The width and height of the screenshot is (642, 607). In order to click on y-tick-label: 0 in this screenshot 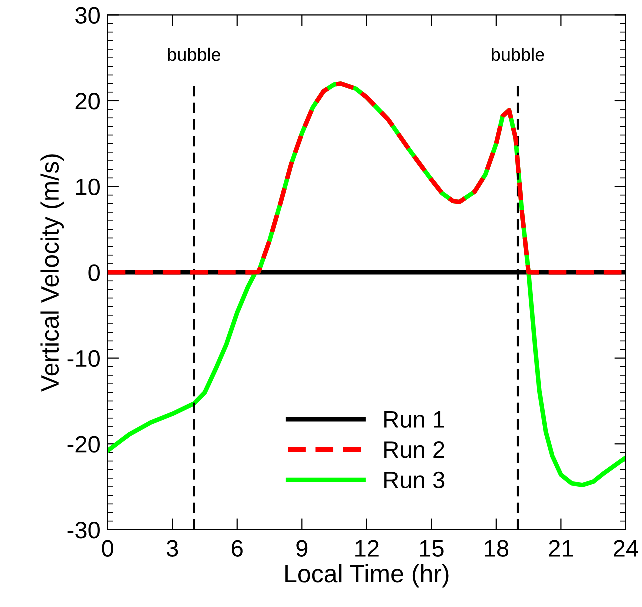, I will do `click(94, 273)`.